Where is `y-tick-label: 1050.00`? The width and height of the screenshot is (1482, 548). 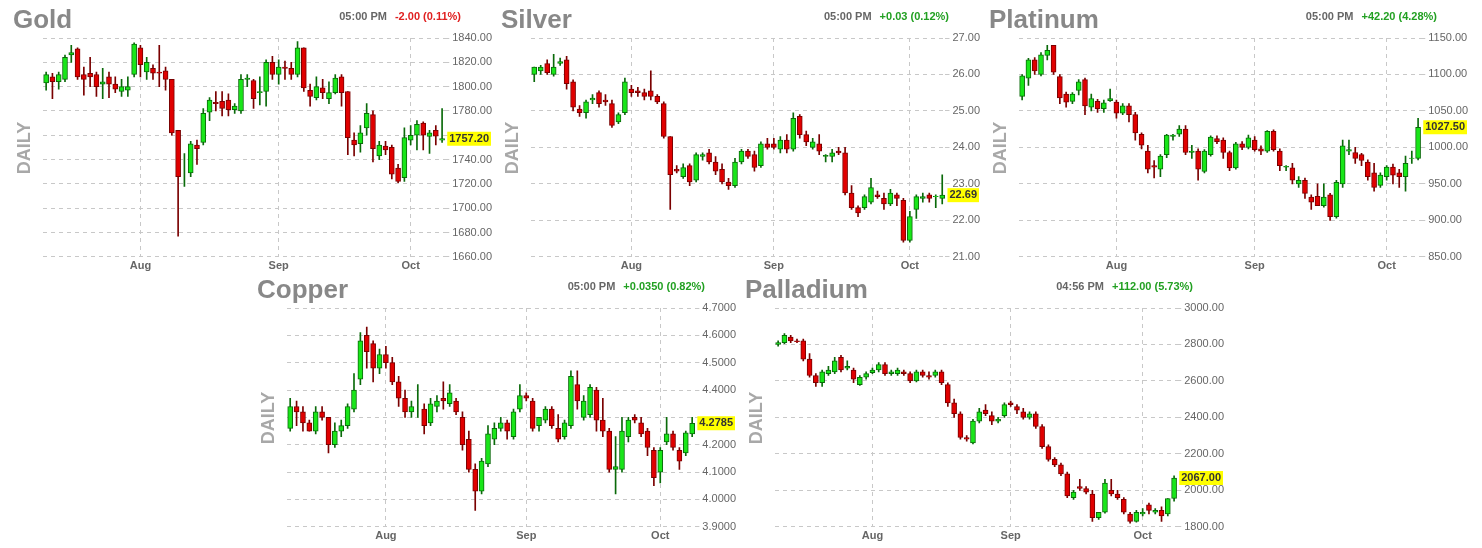
y-tick-label: 1050.00 is located at coordinates (1448, 109).